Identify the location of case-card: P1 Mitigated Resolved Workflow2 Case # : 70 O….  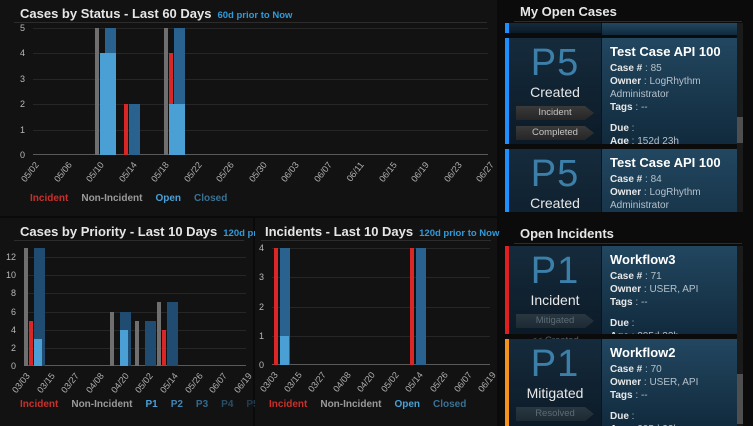
(621, 382).